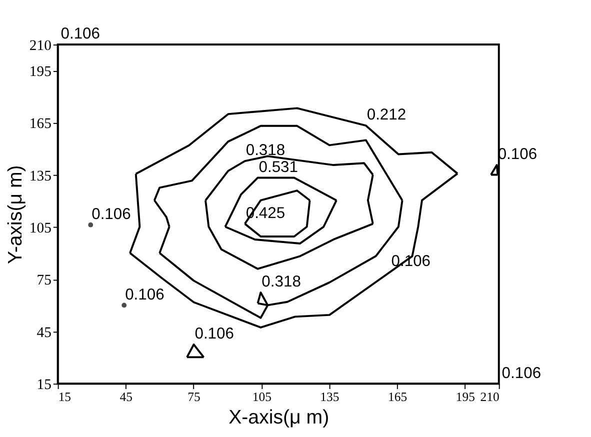 This screenshot has height=437, width=591. What do you see at coordinates (40, 176) in the screenshot?
I see `y-tick-label: 135` at bounding box center [40, 176].